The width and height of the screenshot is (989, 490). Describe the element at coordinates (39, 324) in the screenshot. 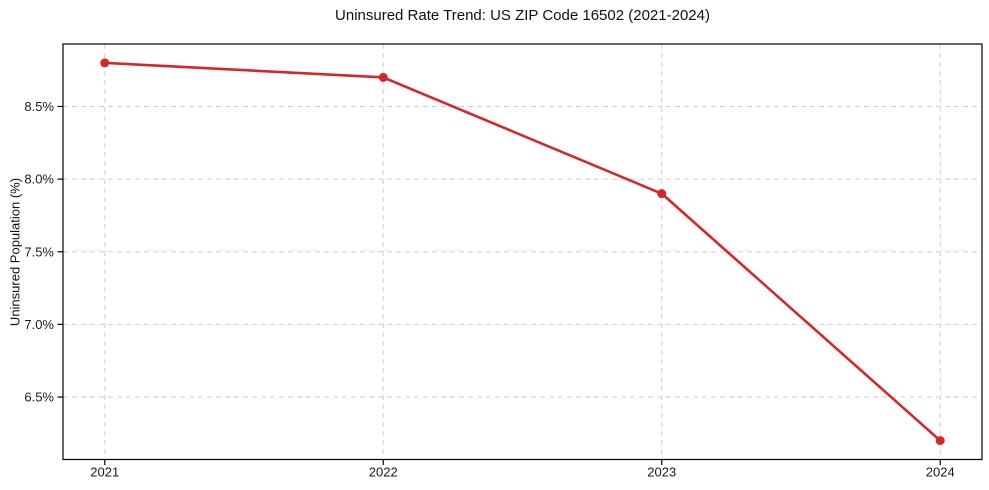

I see `y-tick-label: 7.0%` at that location.